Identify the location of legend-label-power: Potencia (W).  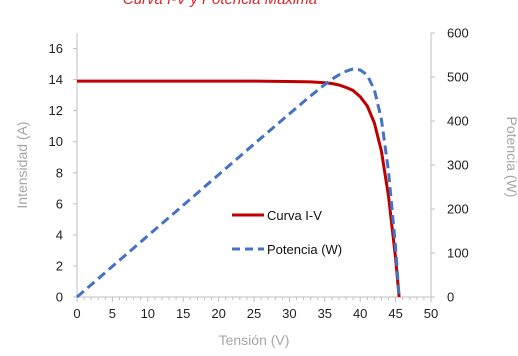
(304, 249).